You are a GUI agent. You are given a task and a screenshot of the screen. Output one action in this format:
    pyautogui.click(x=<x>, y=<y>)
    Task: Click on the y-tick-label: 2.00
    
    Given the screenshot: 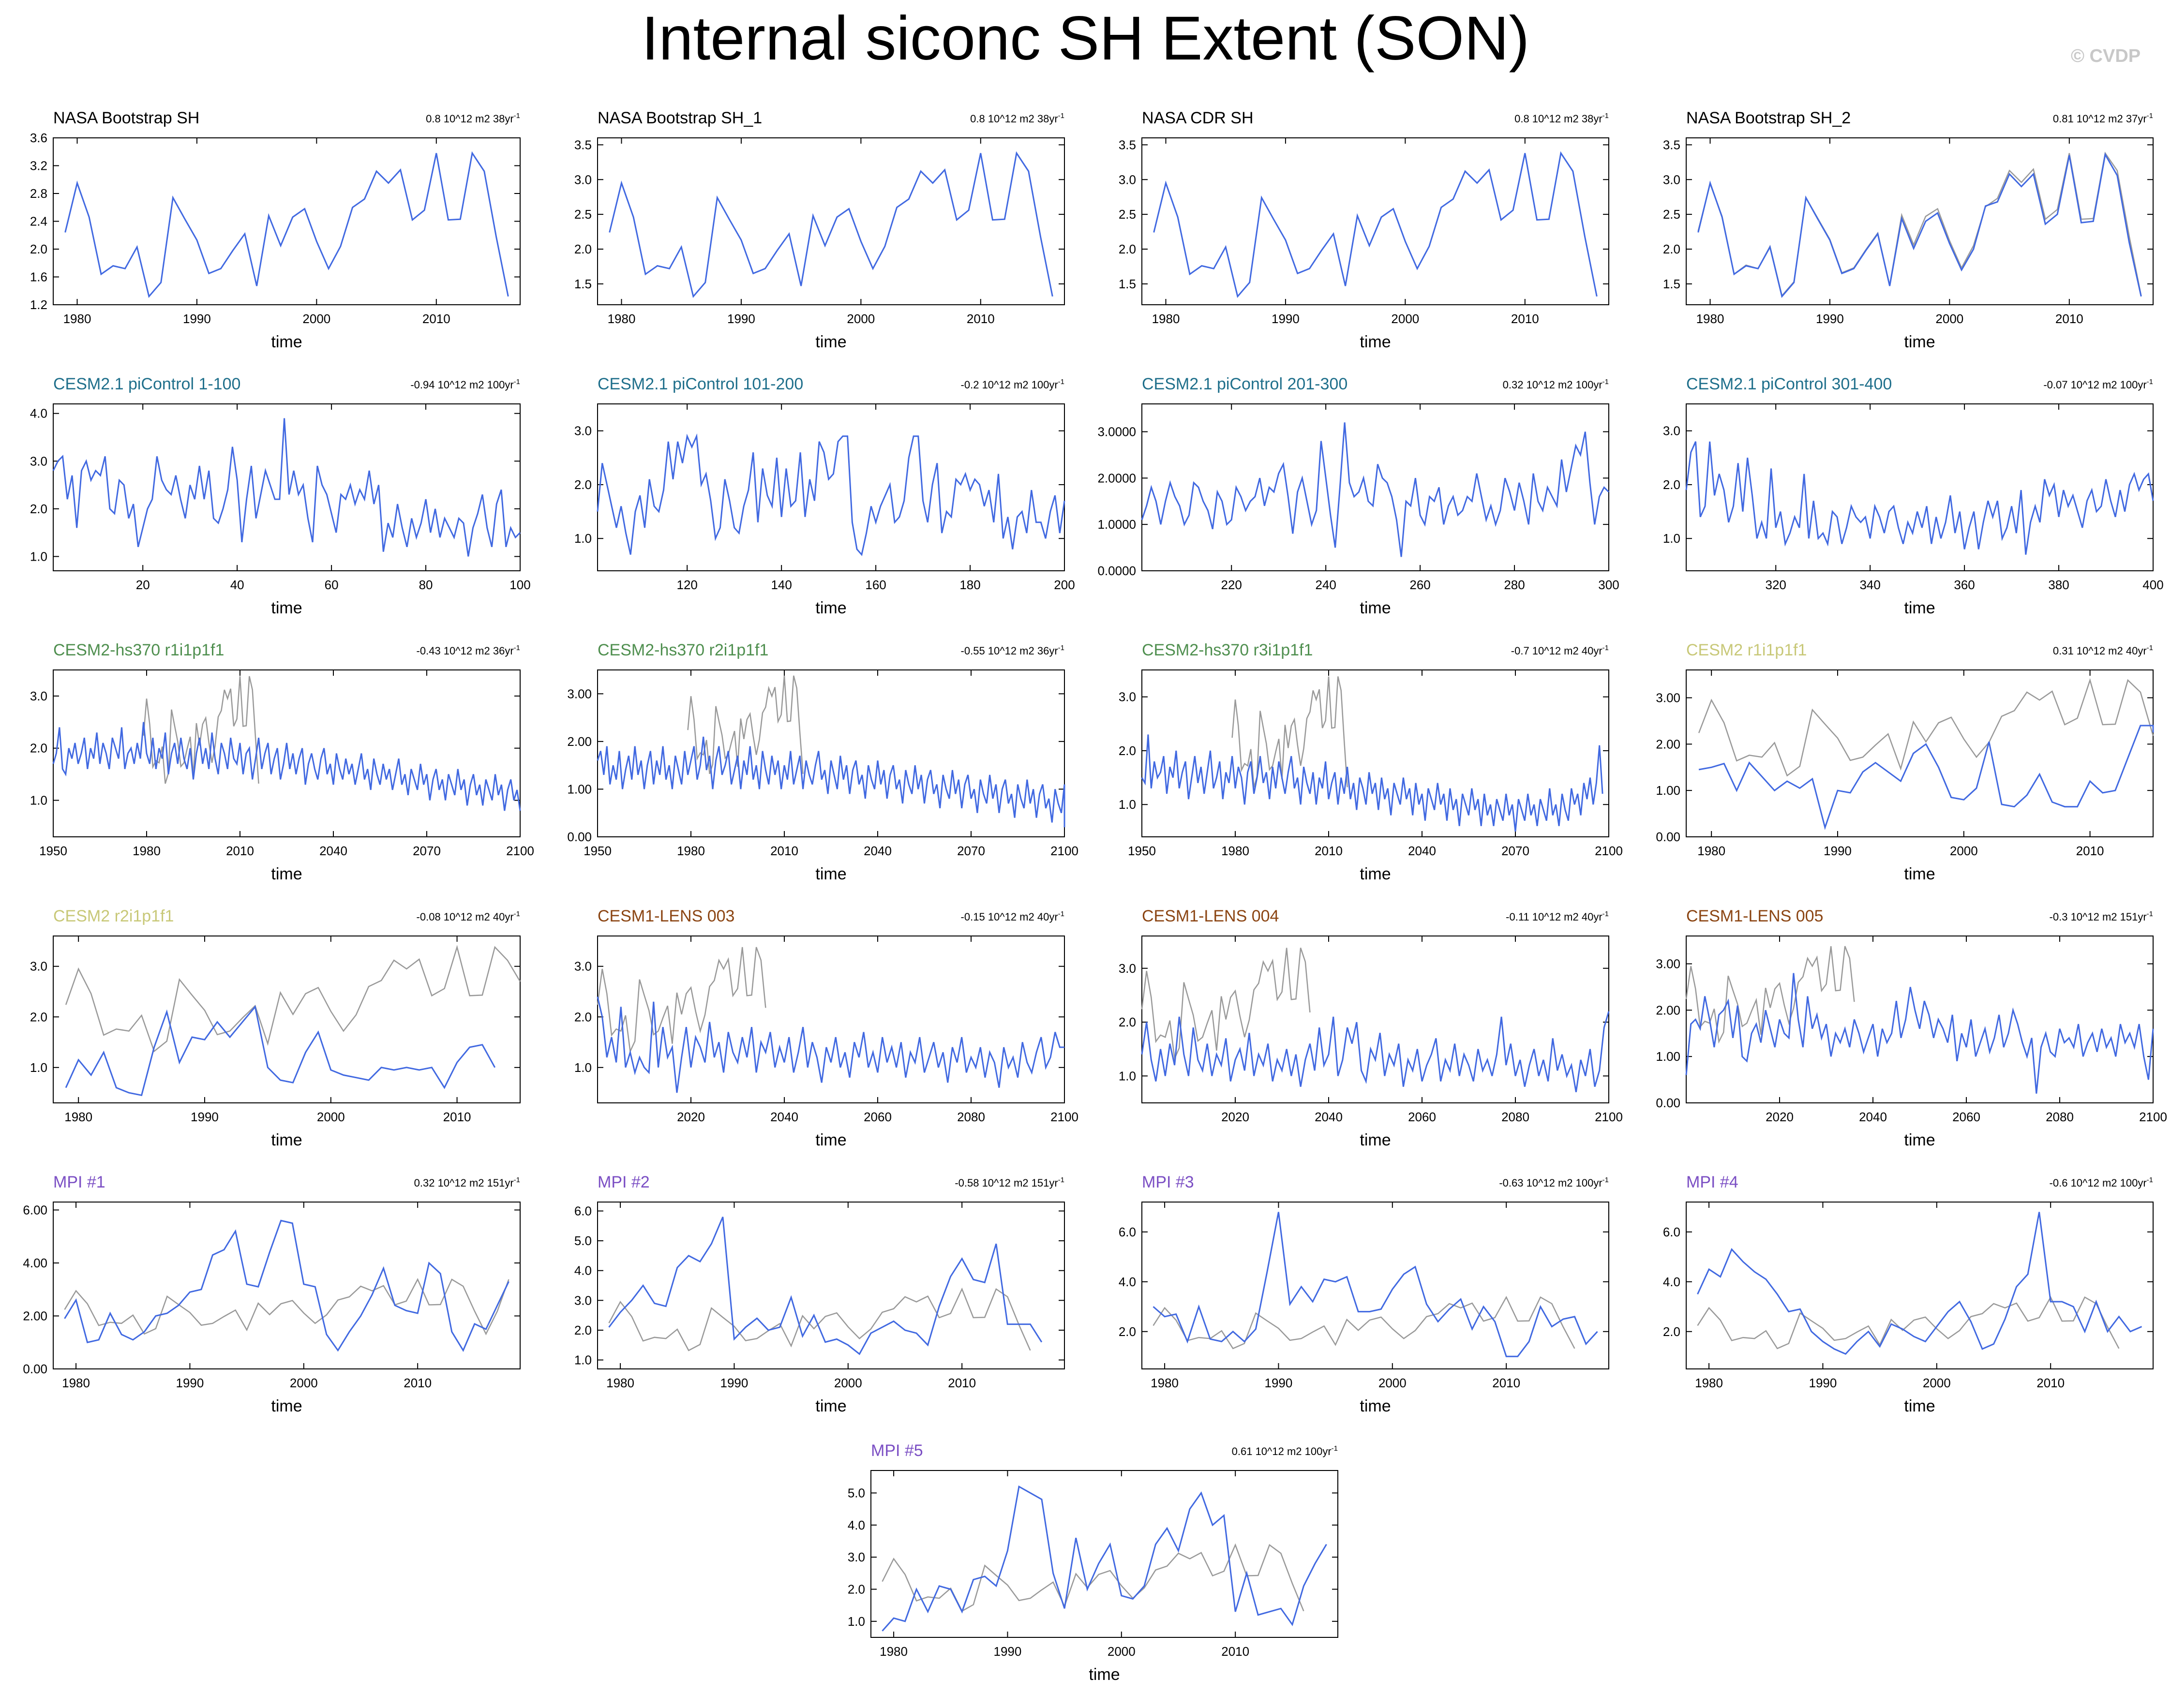 What is the action you would take?
    pyautogui.click(x=580, y=741)
    